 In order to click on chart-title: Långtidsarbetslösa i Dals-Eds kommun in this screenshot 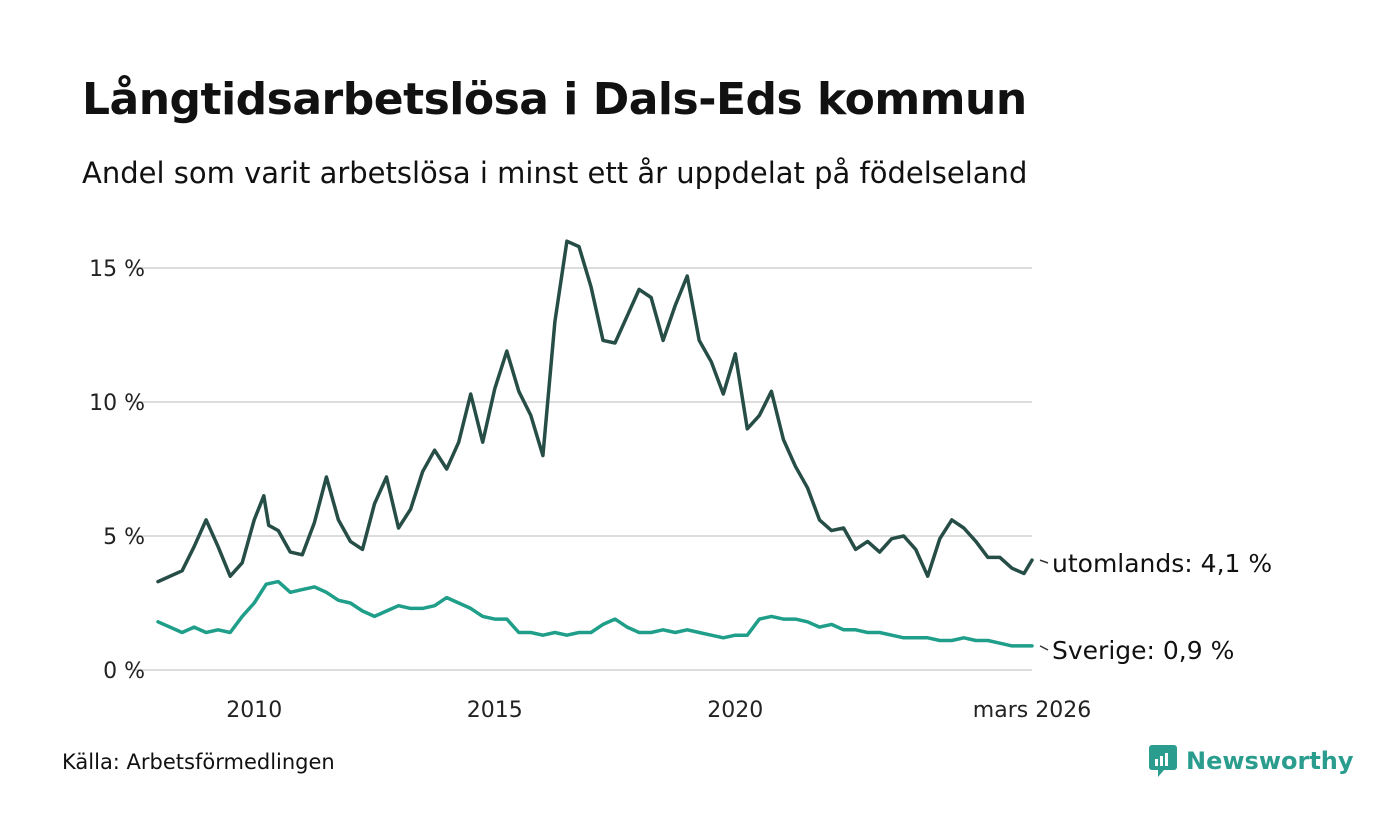, I will do `click(554, 99)`.